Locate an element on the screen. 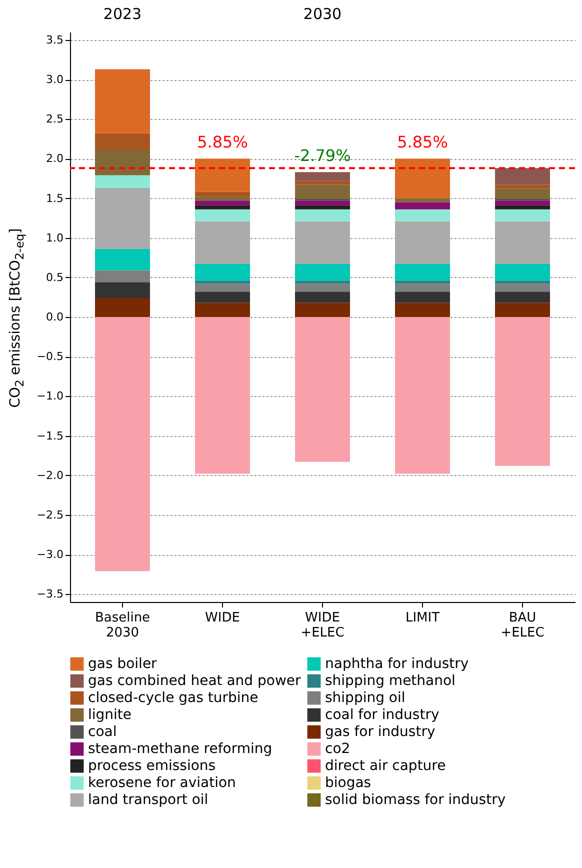  y-tick-label: −0.5 is located at coordinates (50, 357).